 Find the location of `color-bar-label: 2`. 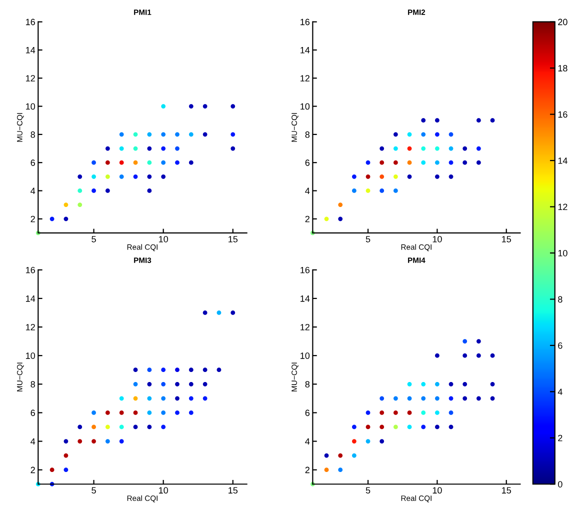

color-bar-label: 2 is located at coordinates (560, 438).